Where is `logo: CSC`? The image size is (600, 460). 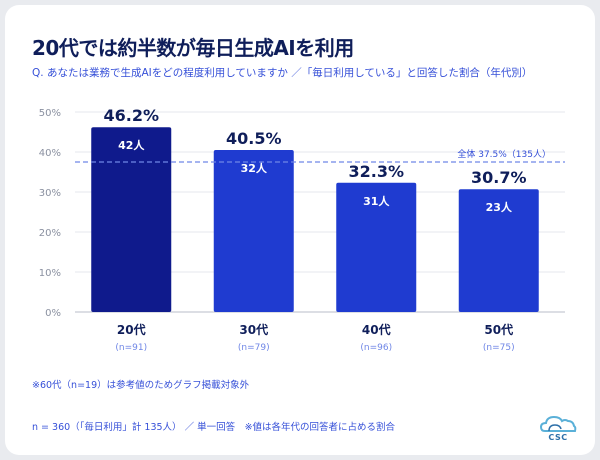 logo: CSC is located at coordinates (558, 431).